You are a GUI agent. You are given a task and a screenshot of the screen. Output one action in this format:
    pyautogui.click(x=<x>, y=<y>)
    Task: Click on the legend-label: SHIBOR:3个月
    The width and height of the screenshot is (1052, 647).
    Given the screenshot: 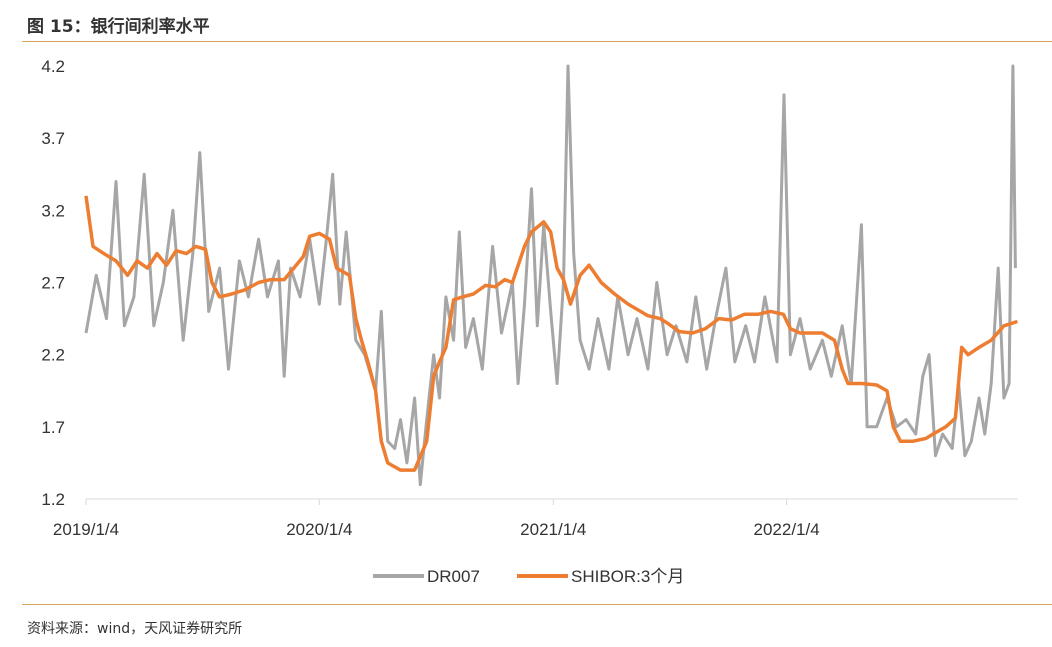 What is the action you would take?
    pyautogui.click(x=627, y=576)
    